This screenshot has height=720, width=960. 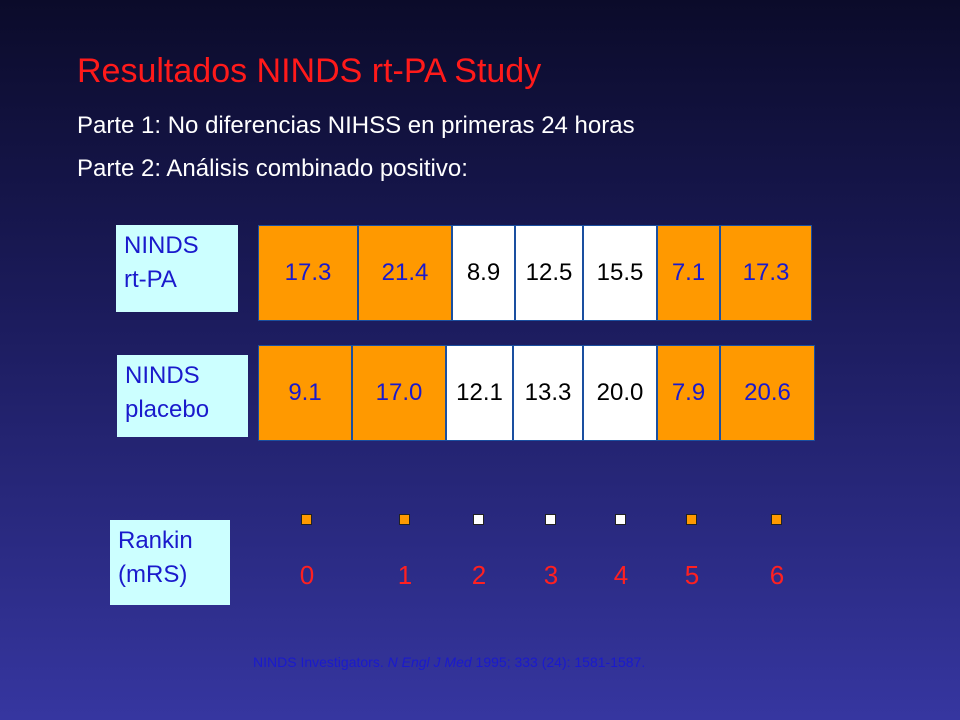 What do you see at coordinates (479, 393) in the screenshot?
I see `value-cell: 12.1` at bounding box center [479, 393].